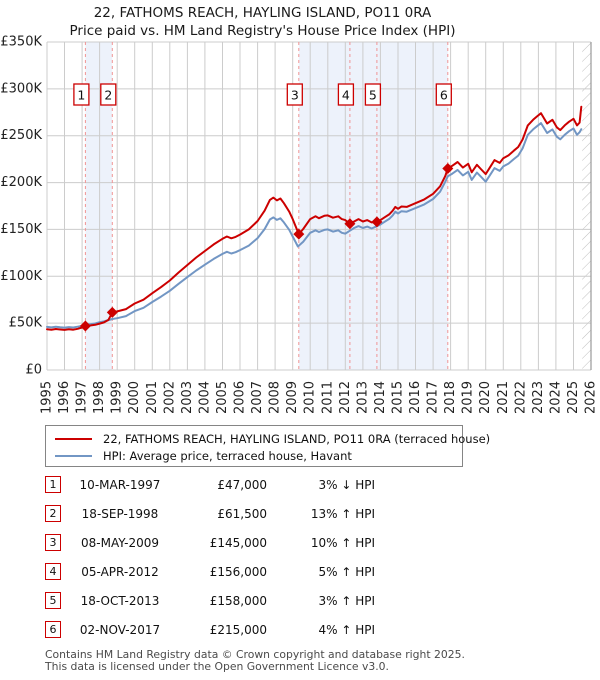 The image size is (600, 680). What do you see at coordinates (33, 370) in the screenshot?
I see `y-axis-label: £0` at bounding box center [33, 370].